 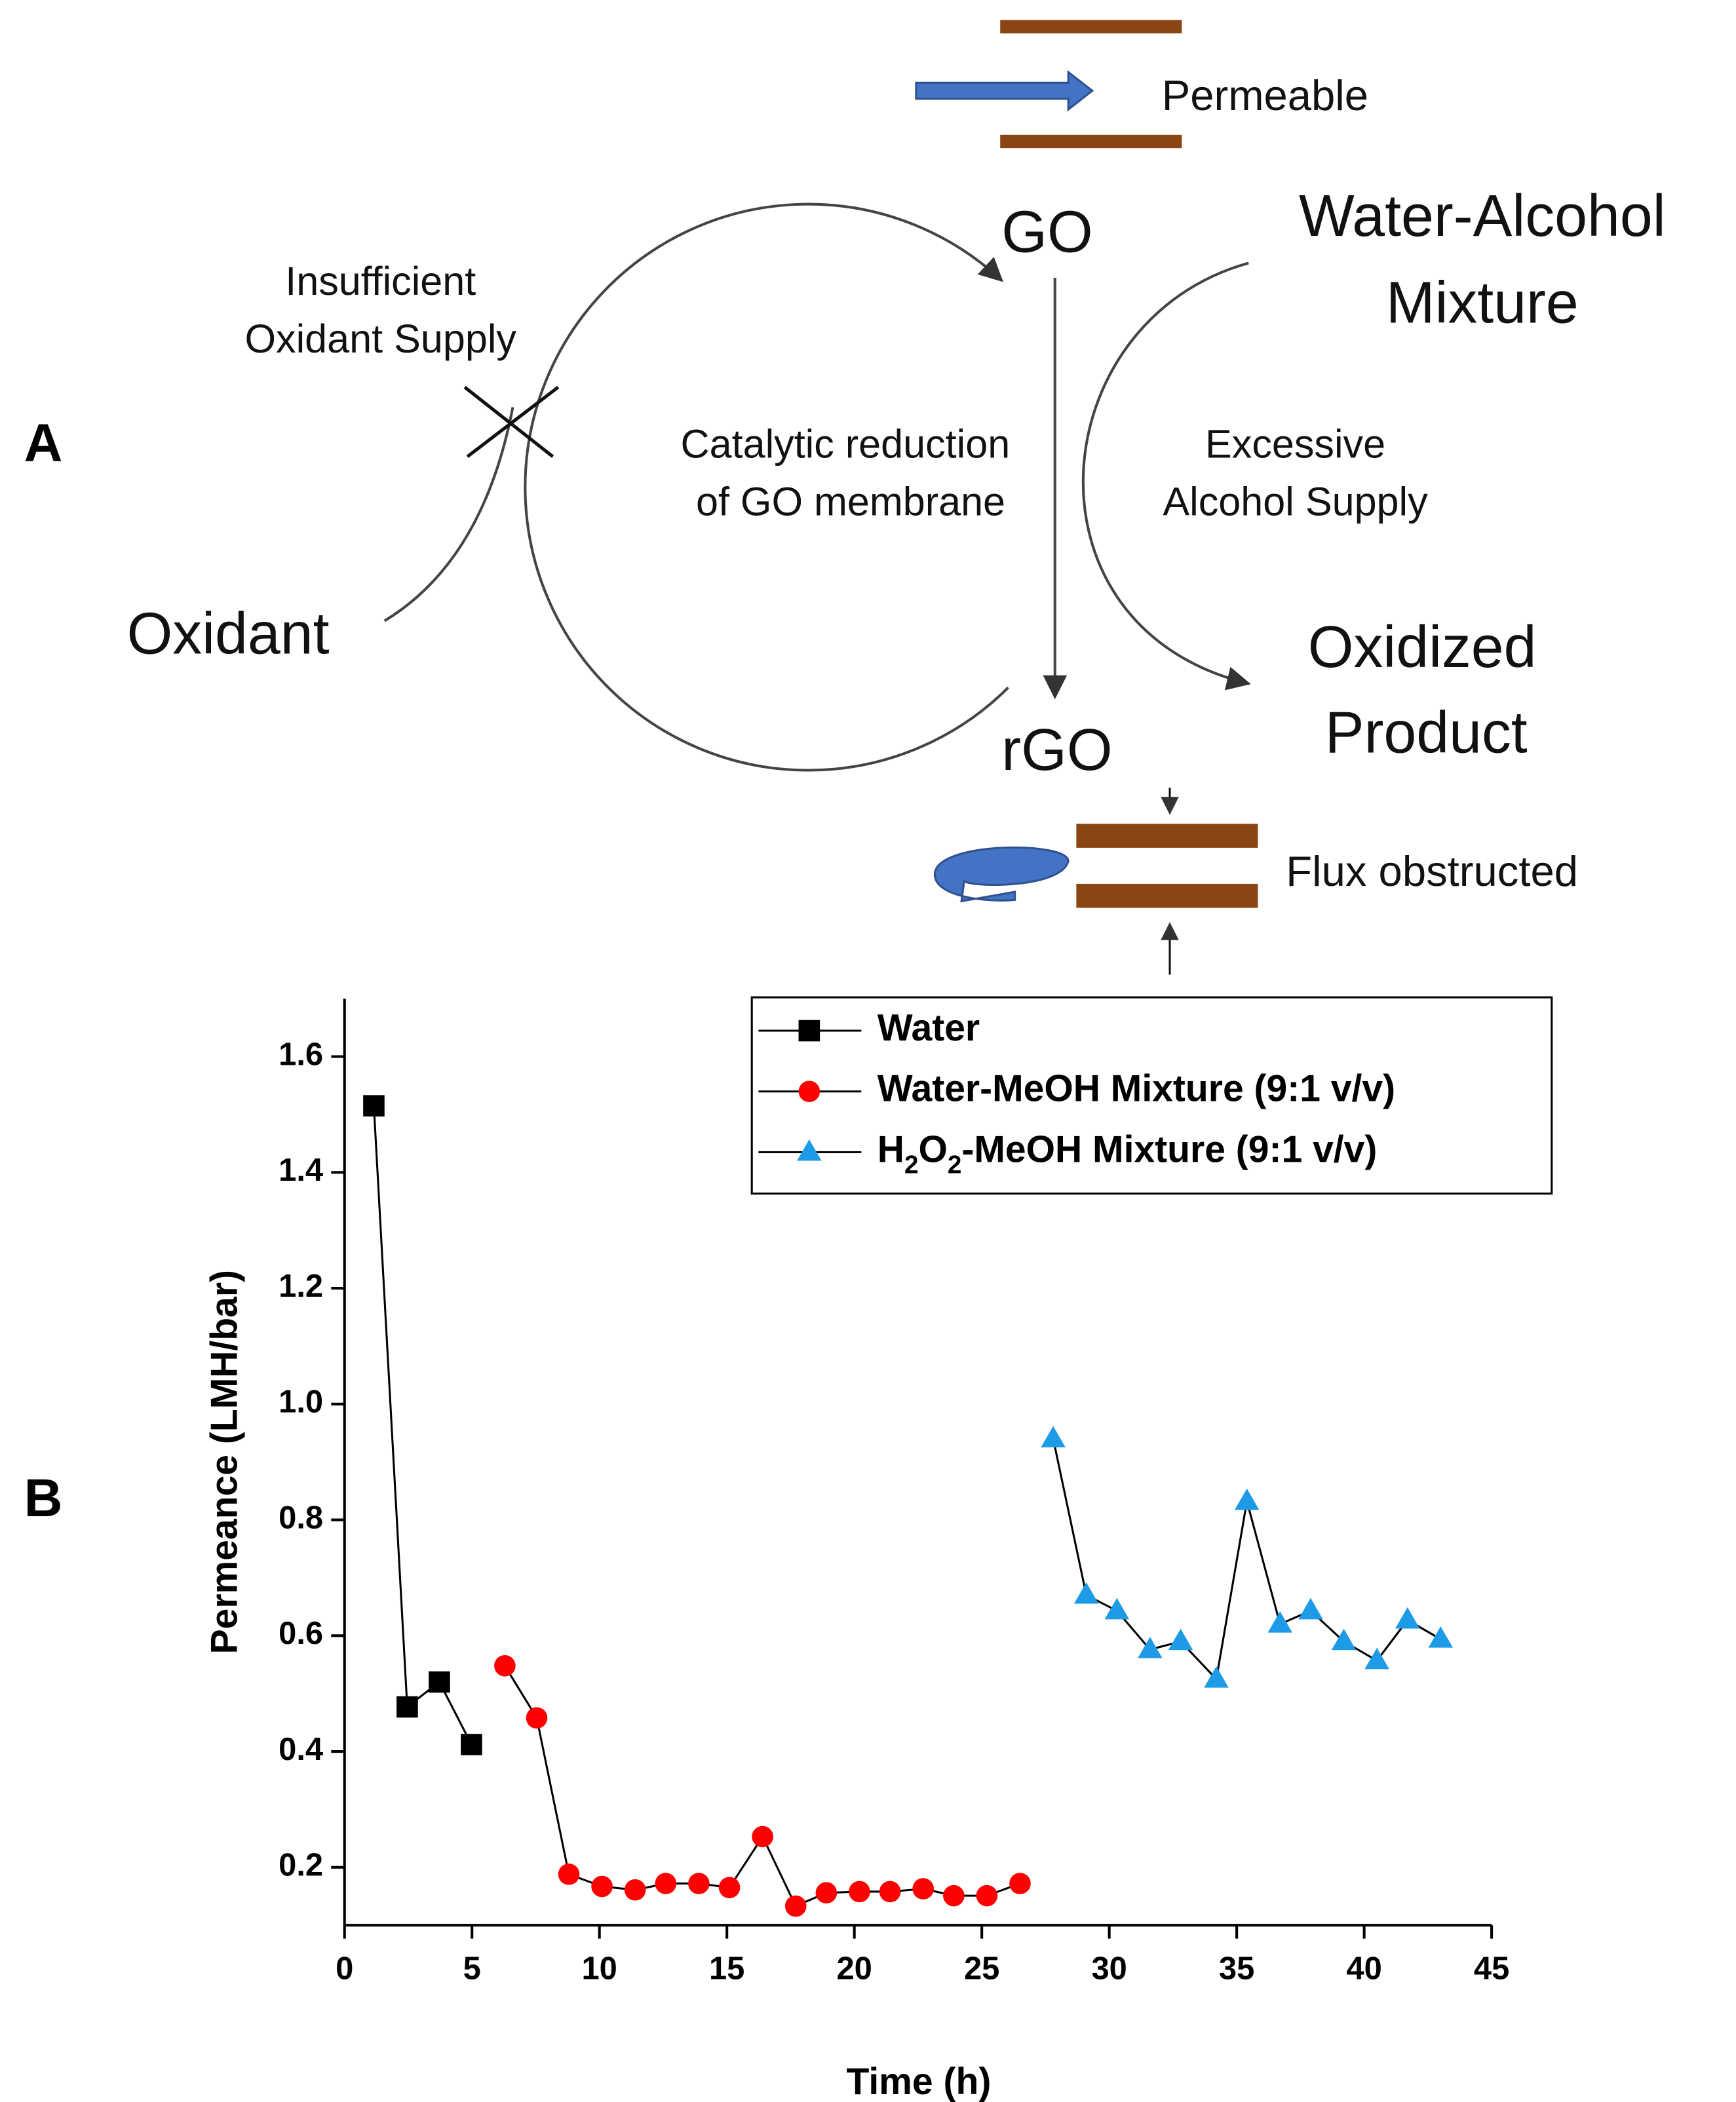 What do you see at coordinates (1482, 302) in the screenshot?
I see `label: Mixture` at bounding box center [1482, 302].